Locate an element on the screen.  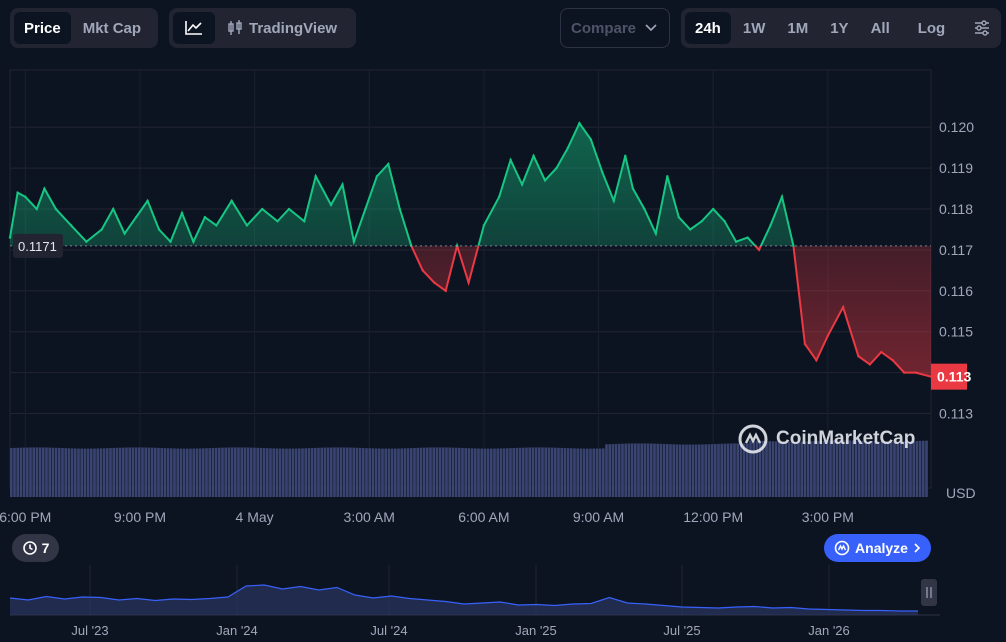
range-24h: 24h is located at coordinates (708, 28).